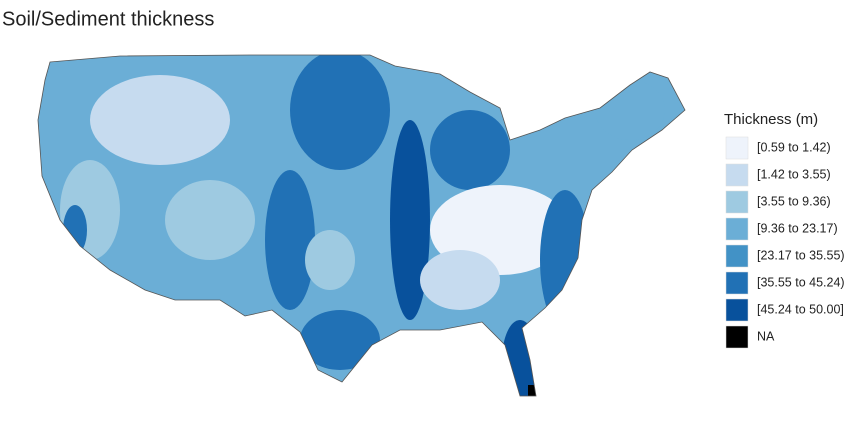  What do you see at coordinates (800, 309) in the screenshot?
I see `legend-label: [45.24 to 50.00]` at bounding box center [800, 309].